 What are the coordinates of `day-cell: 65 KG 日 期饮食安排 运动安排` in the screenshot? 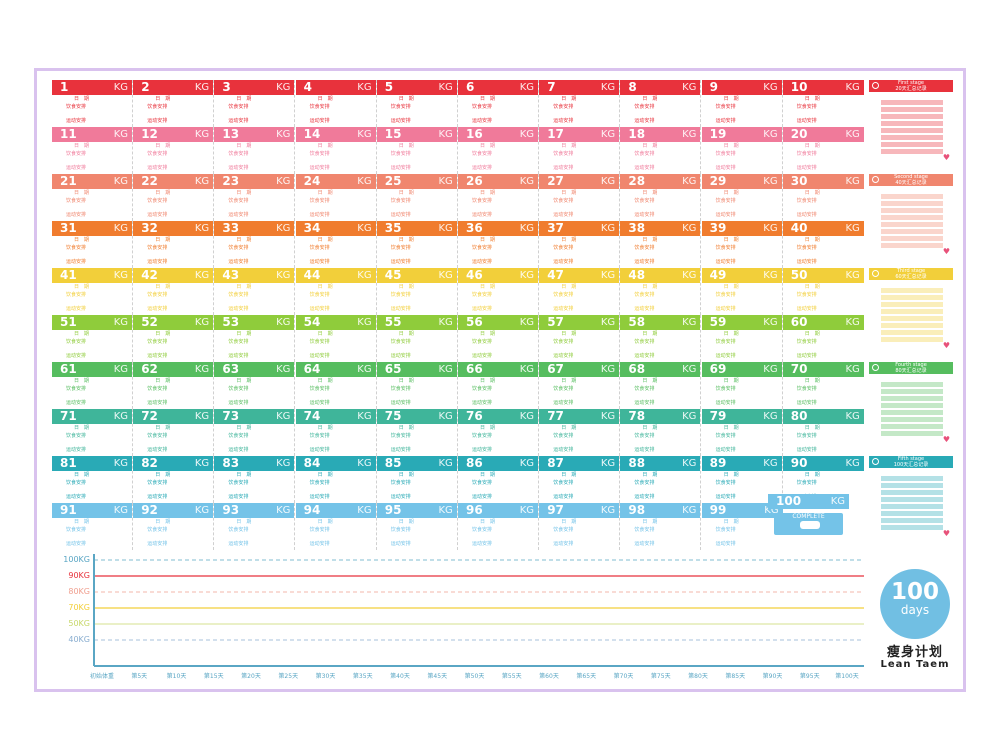 It's located at (417, 385).